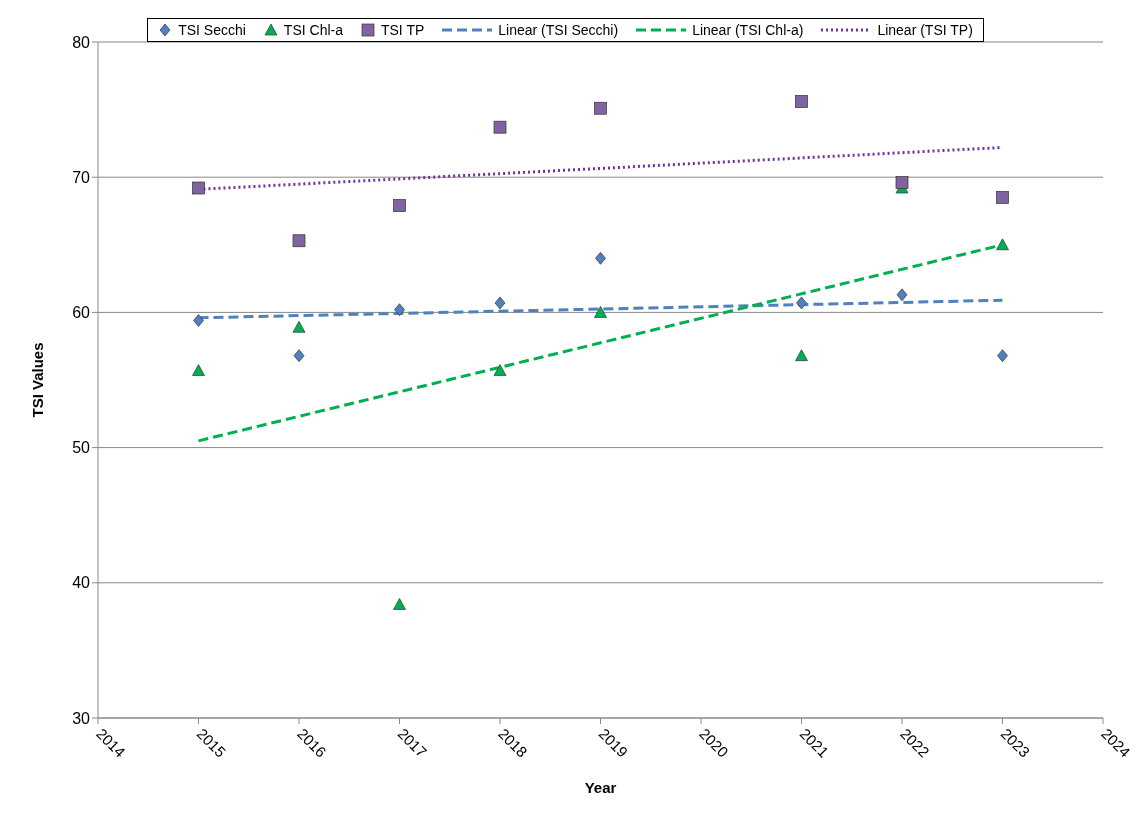 This screenshot has height=838, width=1146. Describe the element at coordinates (212, 30) in the screenshot. I see `legend-label: TSI Secchi` at that location.